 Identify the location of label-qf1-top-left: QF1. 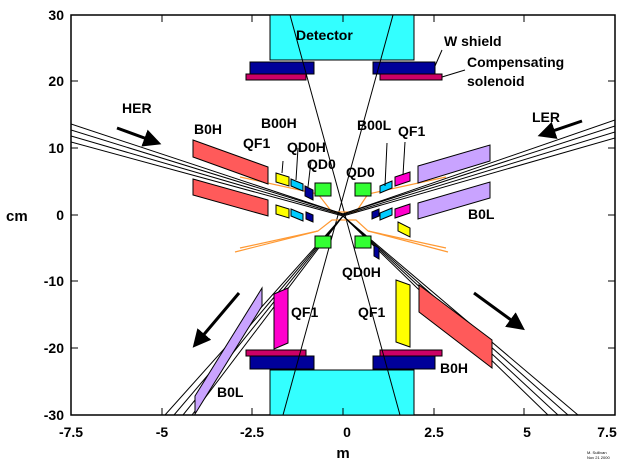
(256, 143).